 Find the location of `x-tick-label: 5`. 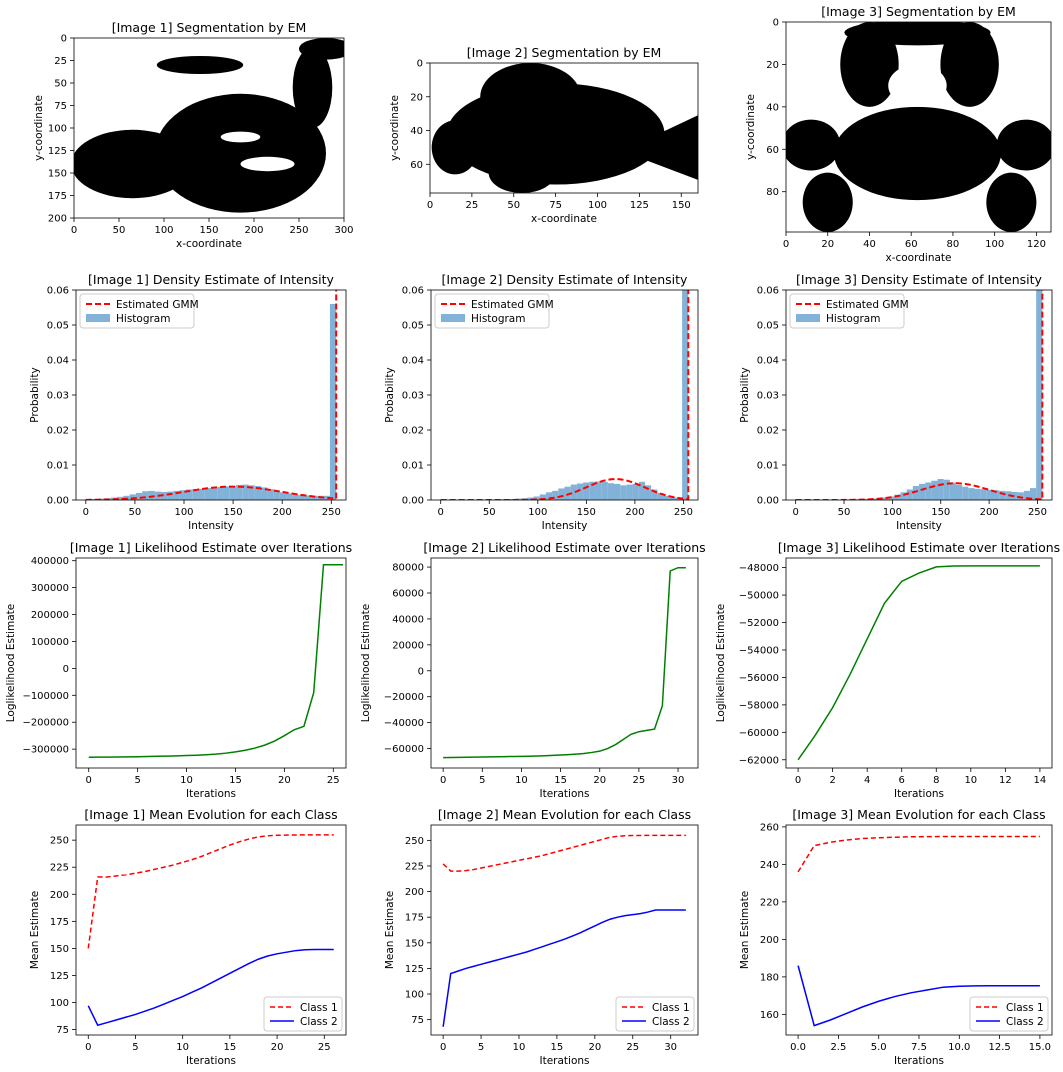

x-tick-label: 5 is located at coordinates (482, 780).